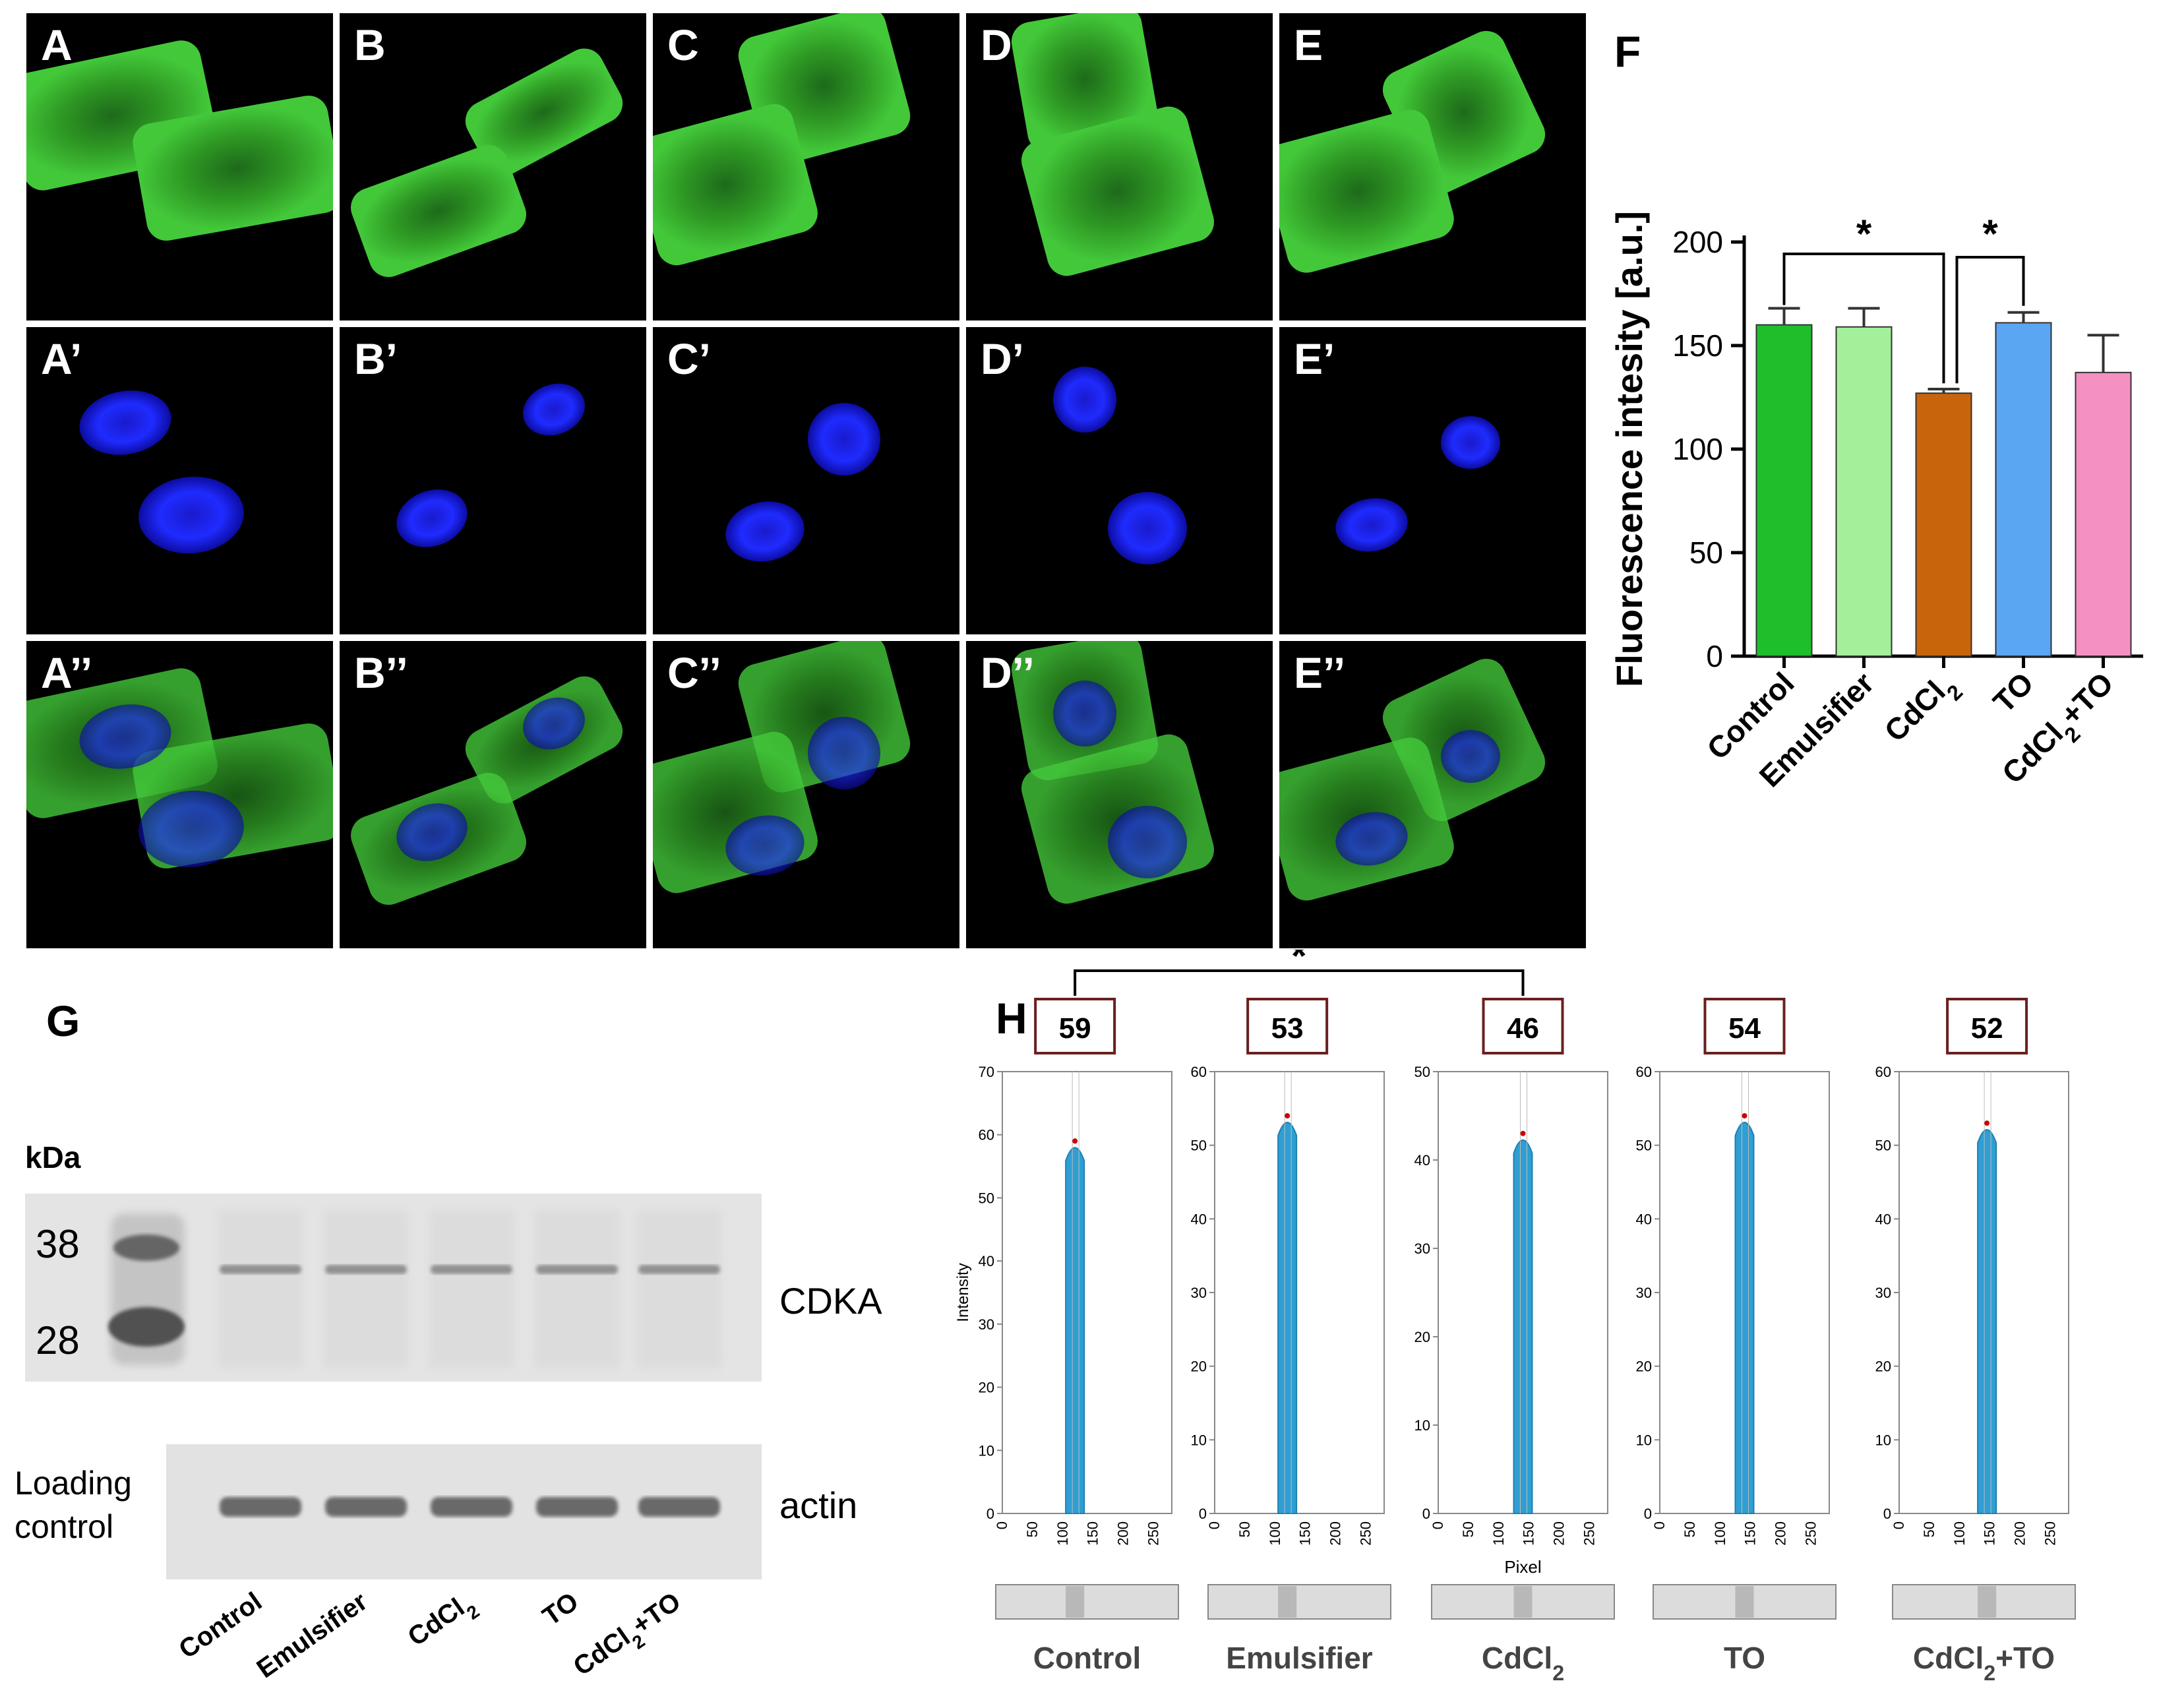  Describe the element at coordinates (986, 1072) in the screenshot. I see `h-y-tick-label: 70` at that location.